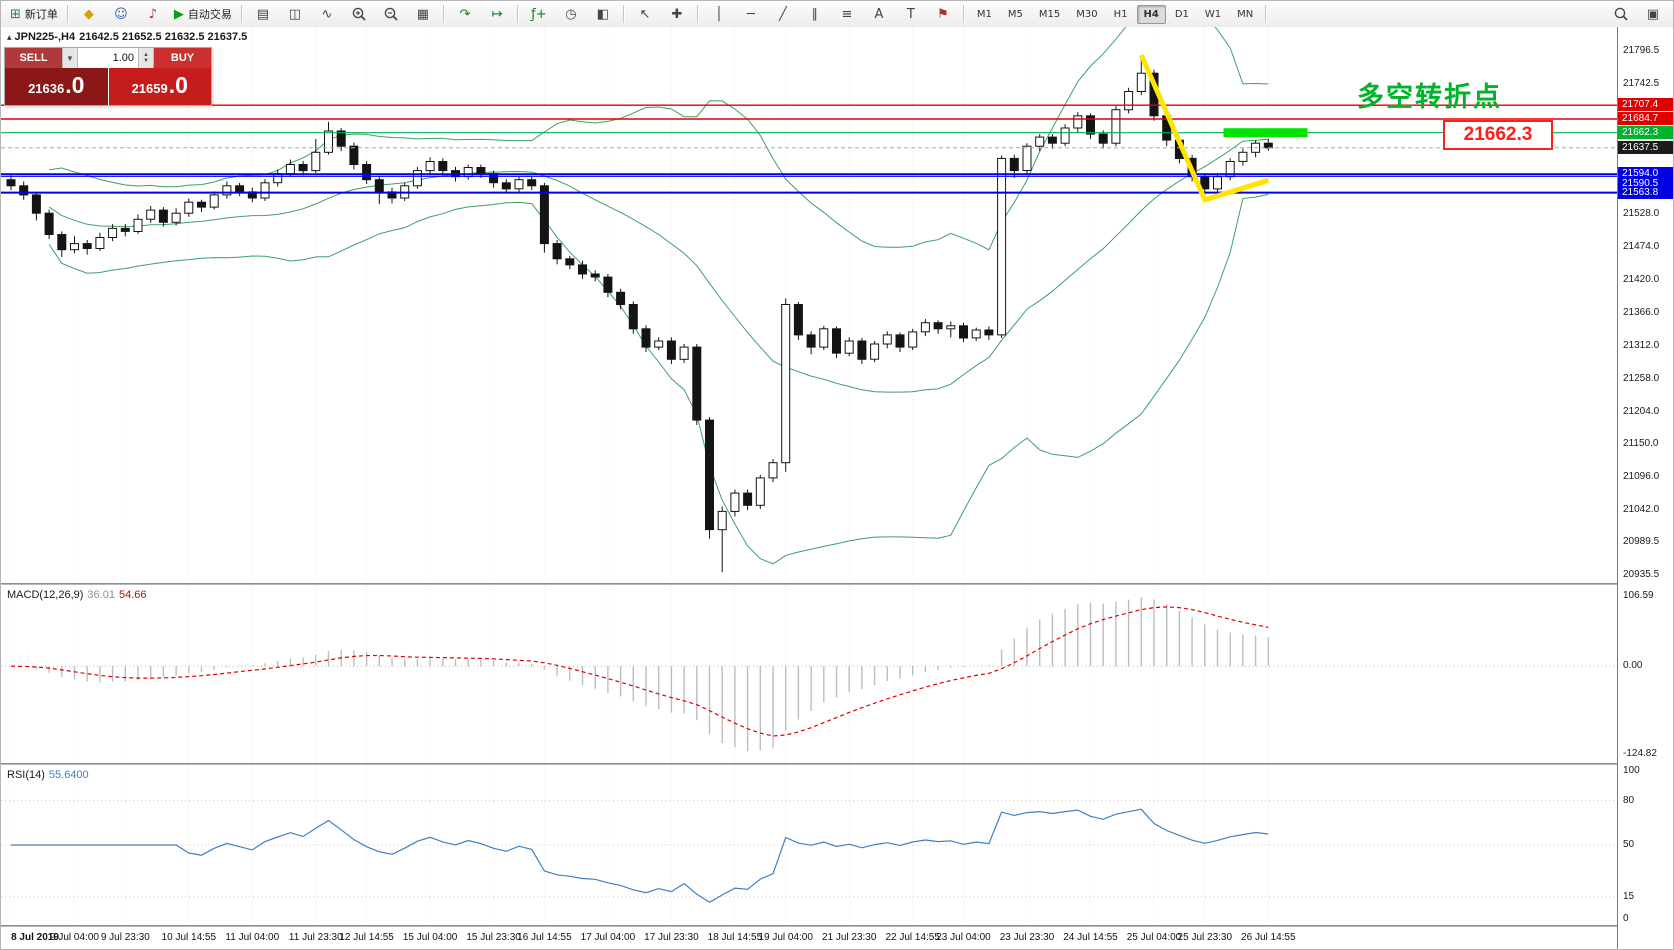 The image size is (1674, 950). What do you see at coordinates (984, 14) in the screenshot?
I see `timeframe-m1: M1` at bounding box center [984, 14].